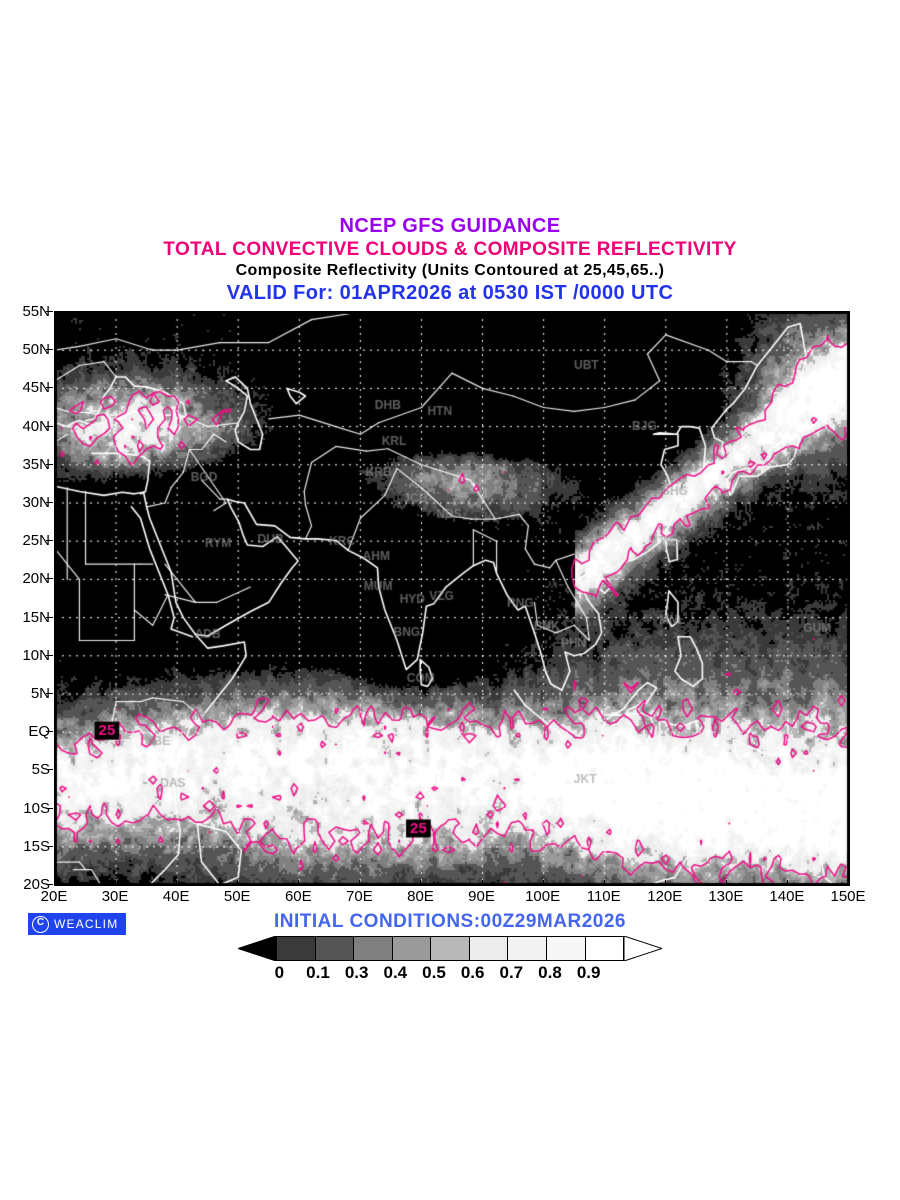 Image resolution: width=900 pixels, height=1200 pixels. What do you see at coordinates (36, 884) in the screenshot?
I see `lat-tick-label: 20S` at bounding box center [36, 884].